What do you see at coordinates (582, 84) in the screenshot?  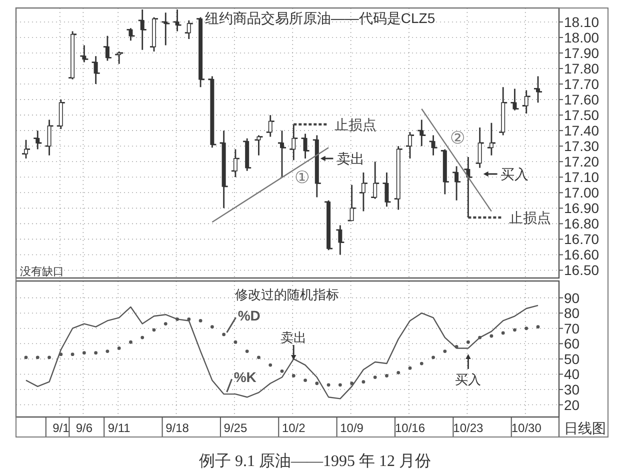 I see `y-tick-label: 17.70` at bounding box center [582, 84].